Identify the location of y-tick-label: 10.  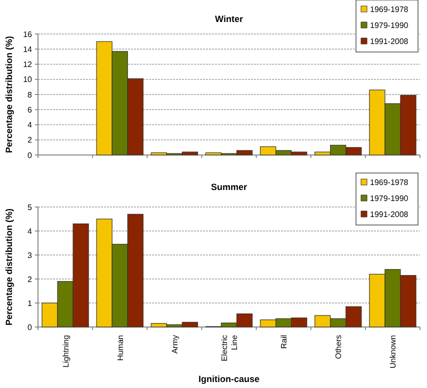
(28, 79).